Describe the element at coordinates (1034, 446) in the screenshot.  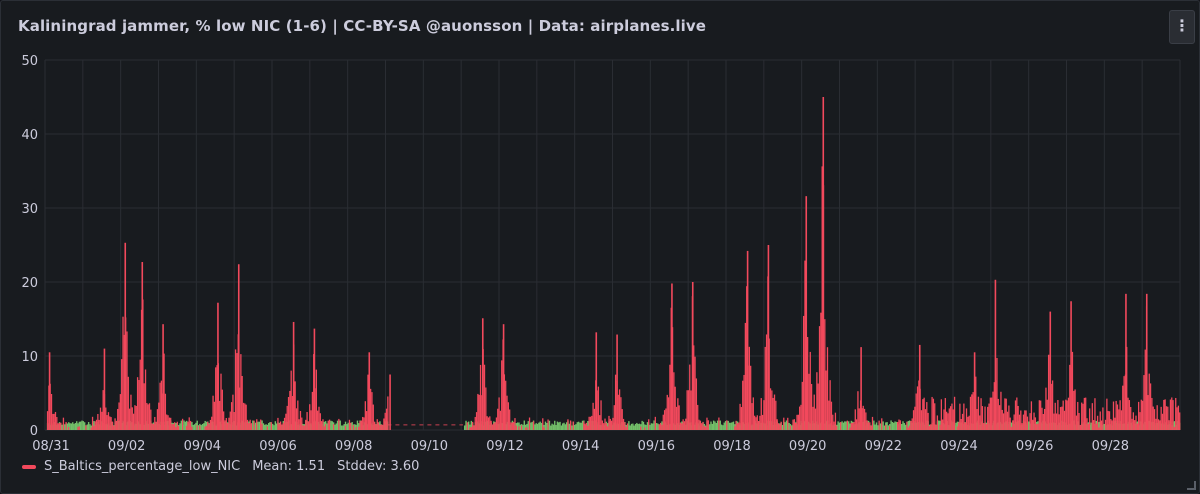
I see `x-tick-label: 09/26` at that location.